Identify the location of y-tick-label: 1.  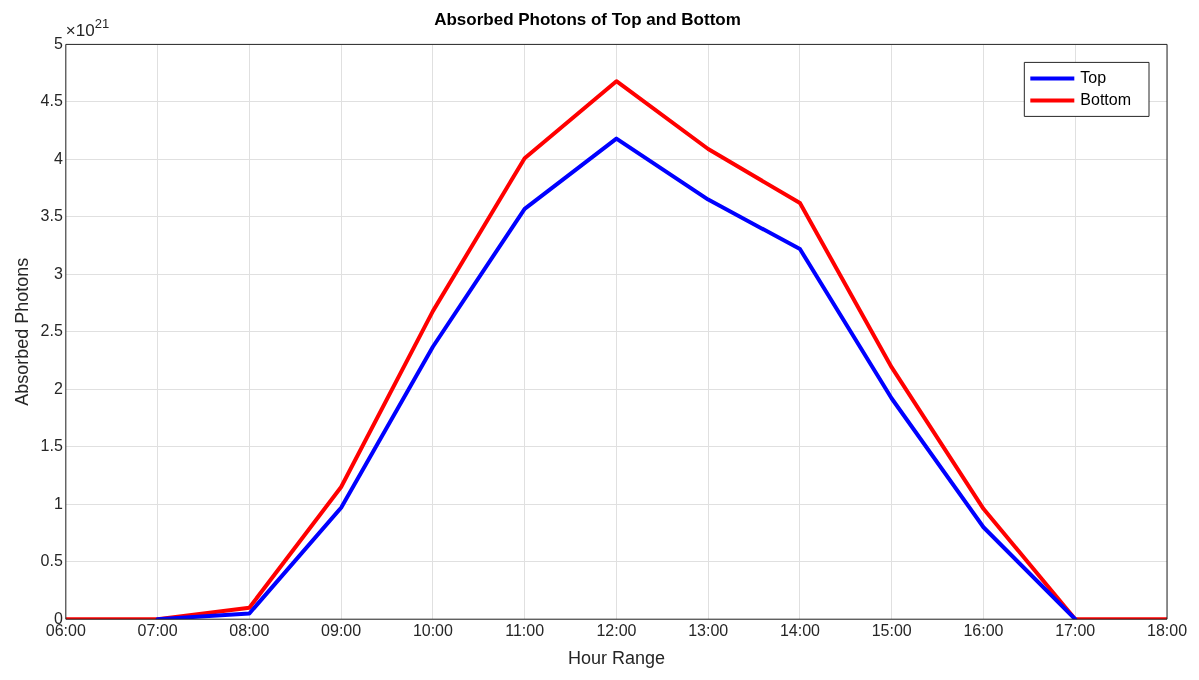
(58, 503).